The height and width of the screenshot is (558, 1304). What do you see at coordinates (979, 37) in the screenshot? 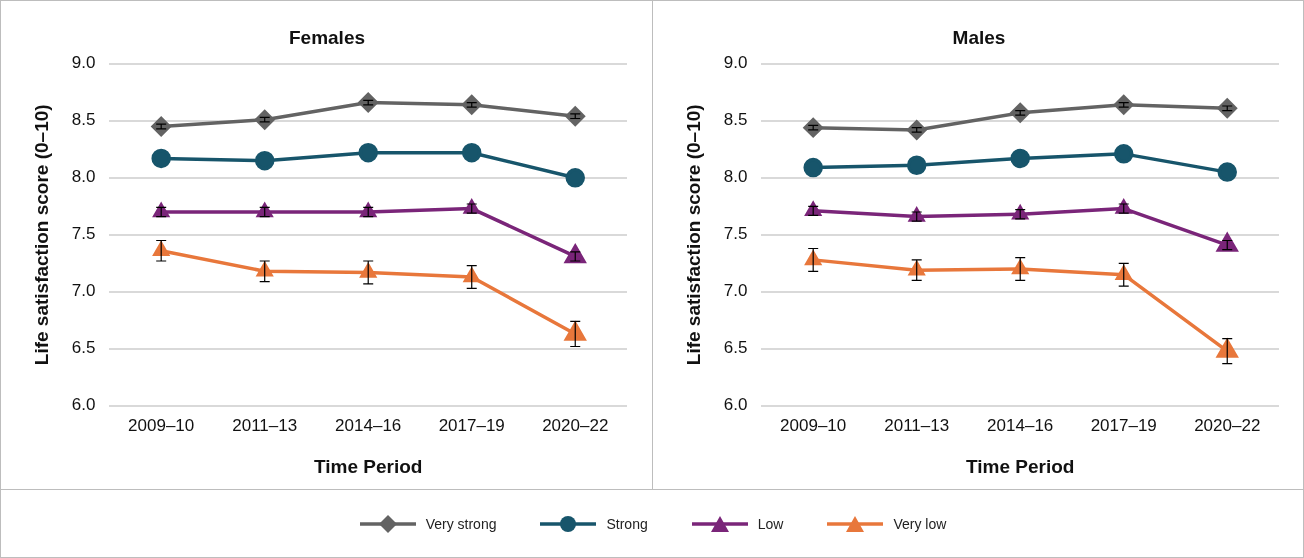
I see `chart-title: Males` at bounding box center [979, 37].